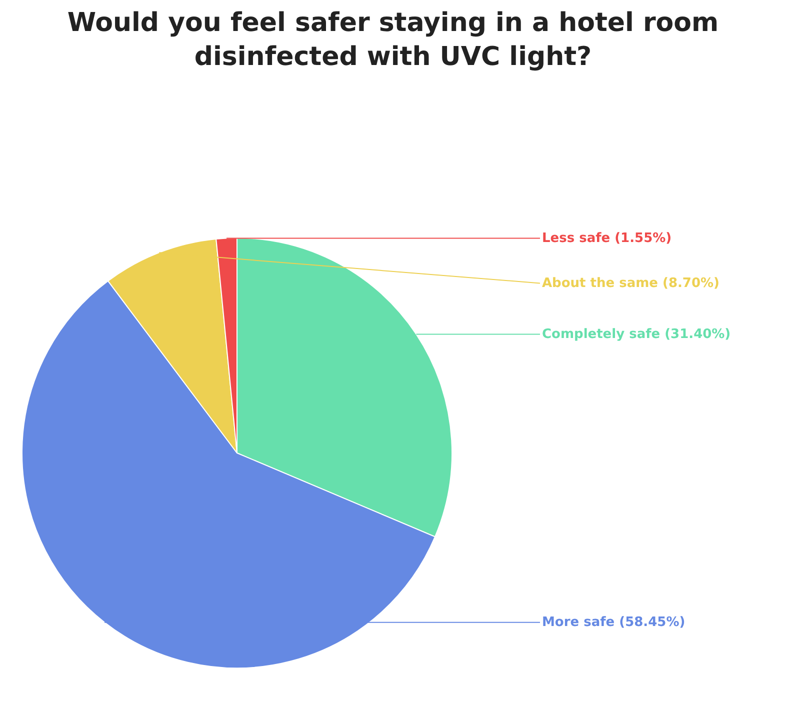 The image size is (786, 712). What do you see at coordinates (393, 40) in the screenshot?
I see `chart-title: Would you feel safer staying in a hotel room disinfected with UVC light?` at bounding box center [393, 40].